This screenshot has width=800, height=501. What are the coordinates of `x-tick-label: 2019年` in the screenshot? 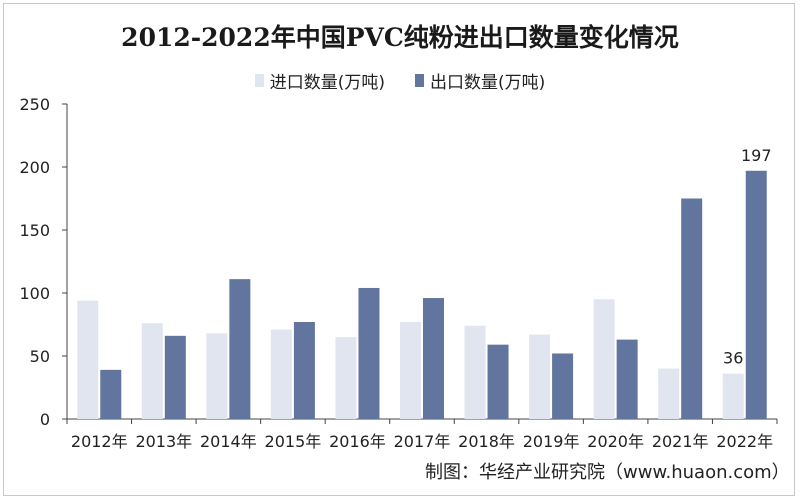 It's located at (551, 441).